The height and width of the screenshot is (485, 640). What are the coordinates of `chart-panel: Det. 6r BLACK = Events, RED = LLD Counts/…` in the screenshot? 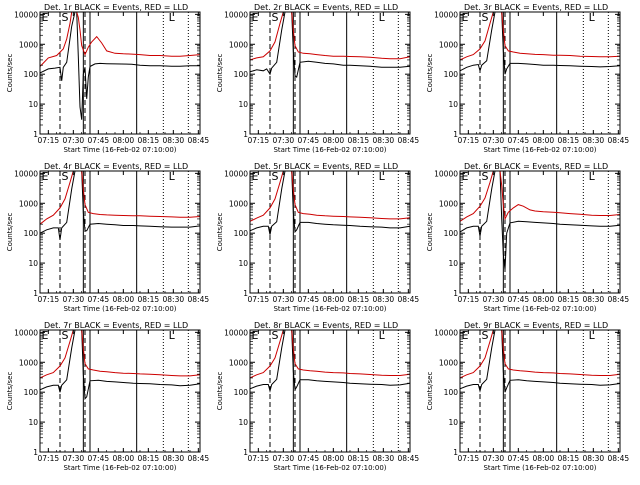 It's located at (527, 237).